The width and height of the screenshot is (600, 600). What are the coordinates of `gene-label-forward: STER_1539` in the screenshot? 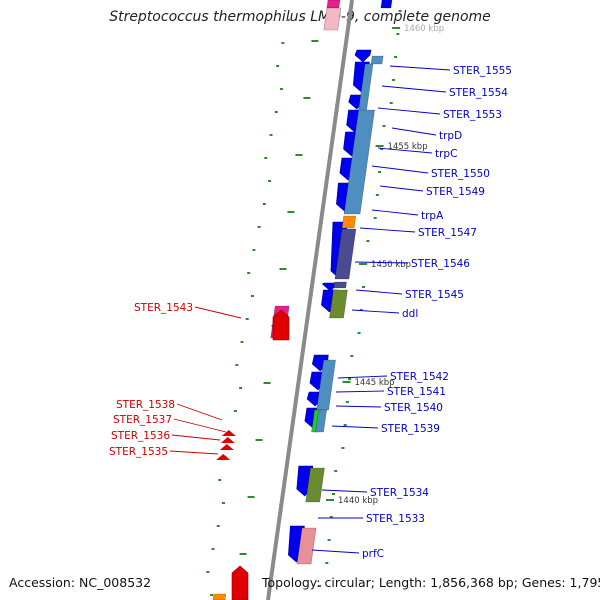 It's located at (410, 429).